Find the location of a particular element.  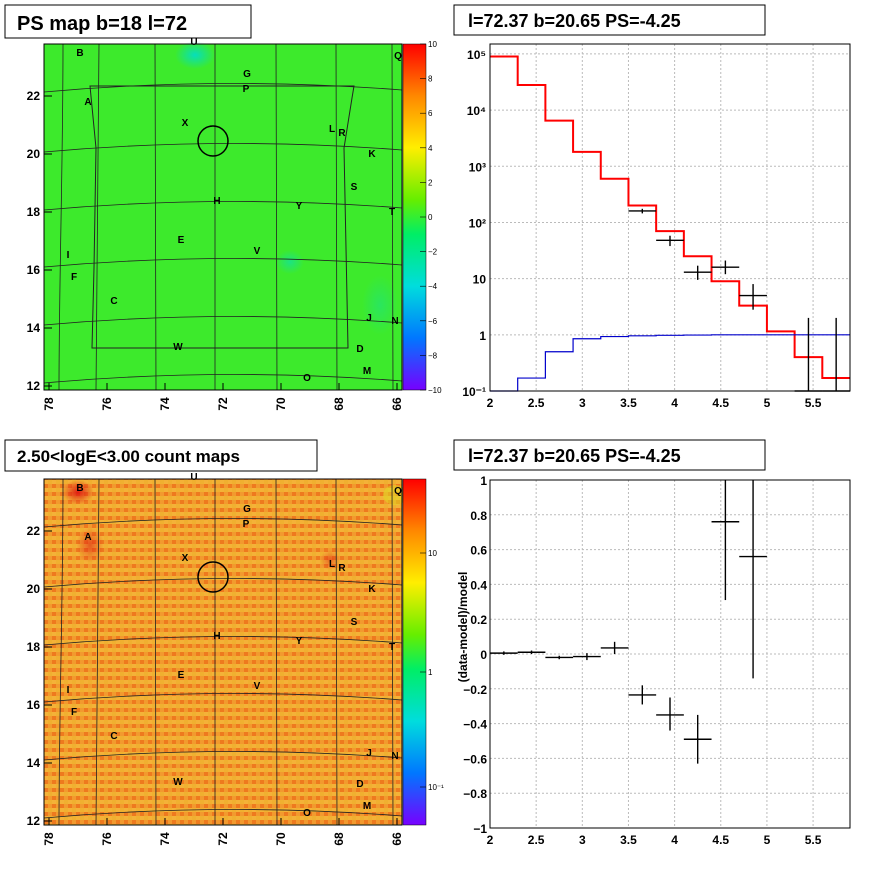

count-map-source-circle is located at coordinates (213, 577).